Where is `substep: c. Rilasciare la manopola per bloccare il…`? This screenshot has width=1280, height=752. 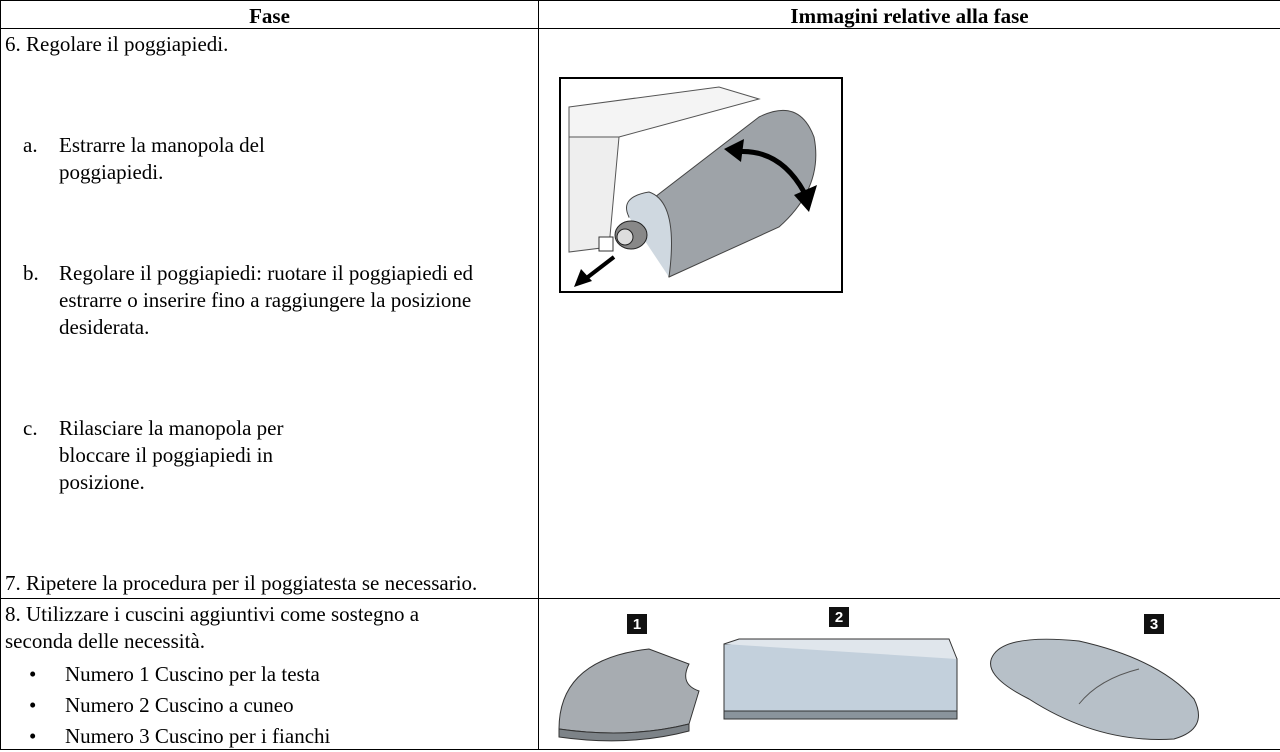
substep: c. Rilasciare la manopola per bloccare il… is located at coordinates (278, 455).